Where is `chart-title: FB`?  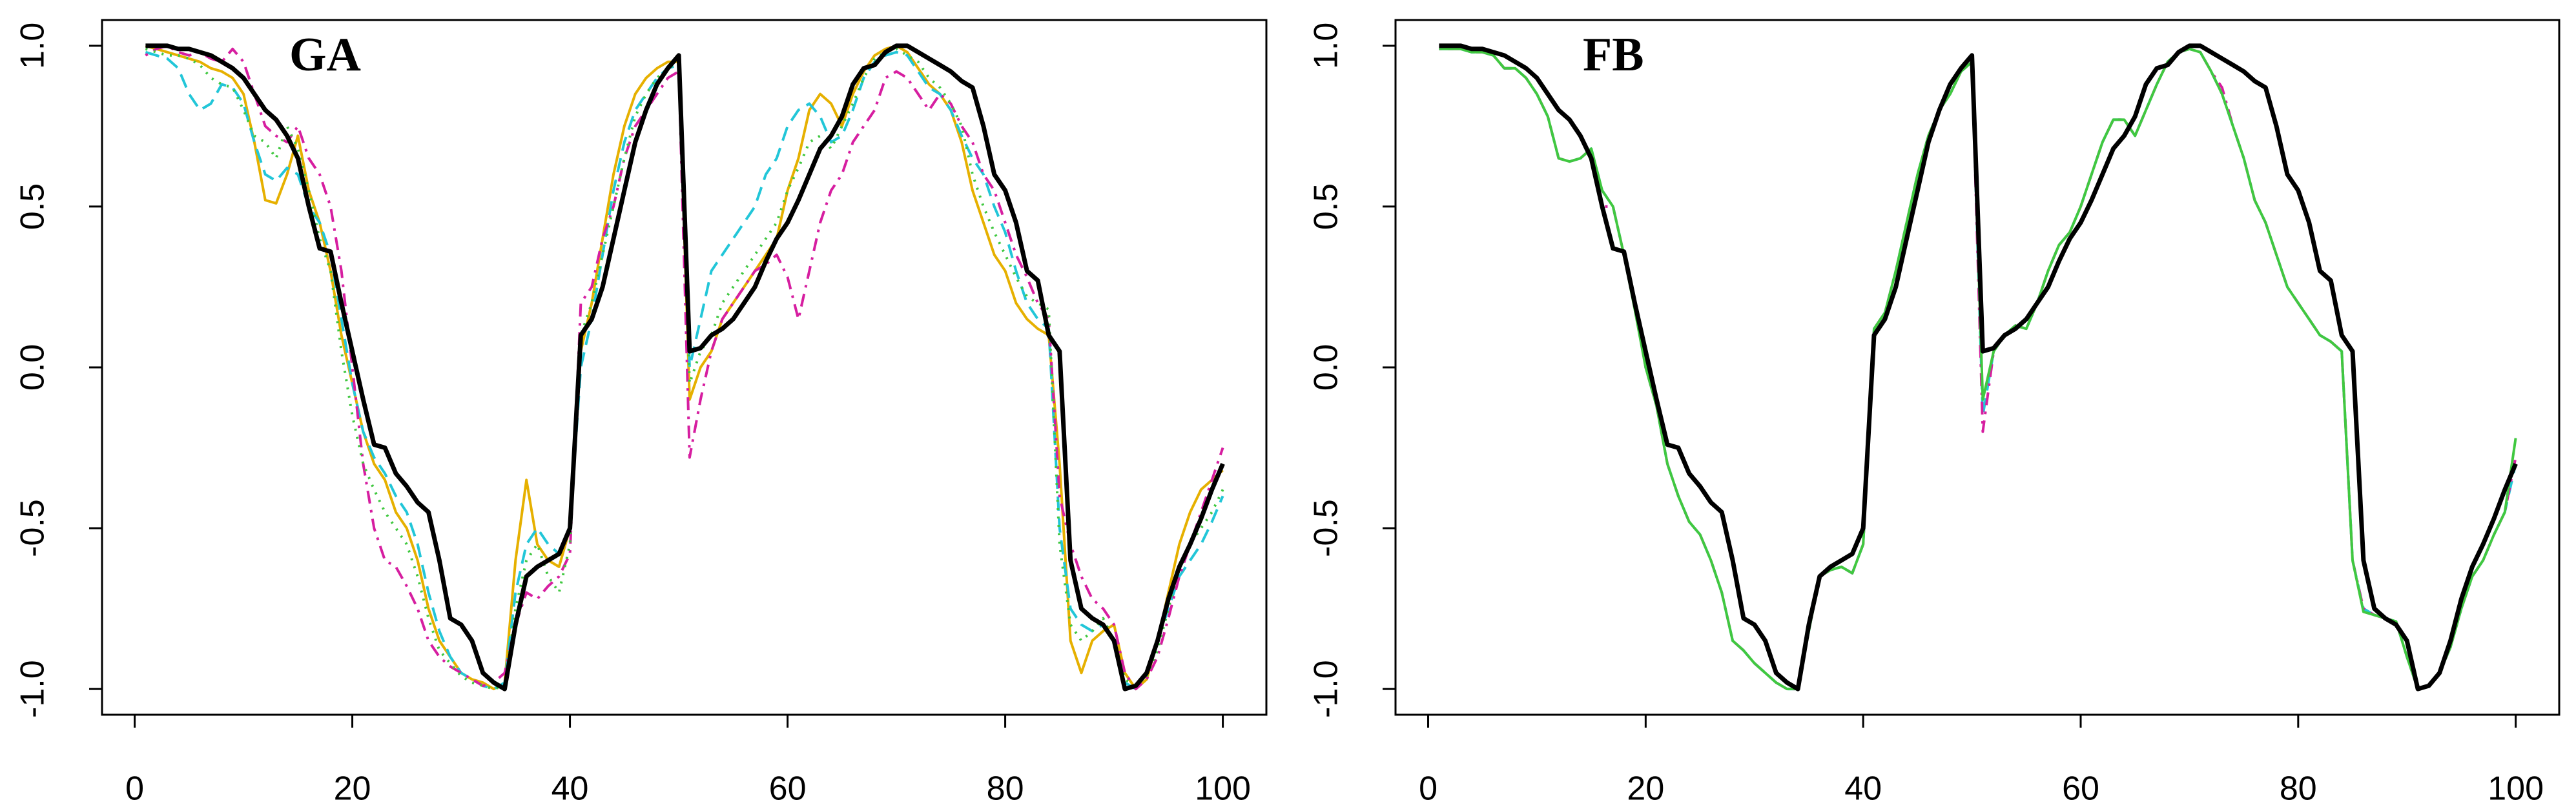 chart-title: FB is located at coordinates (1613, 54).